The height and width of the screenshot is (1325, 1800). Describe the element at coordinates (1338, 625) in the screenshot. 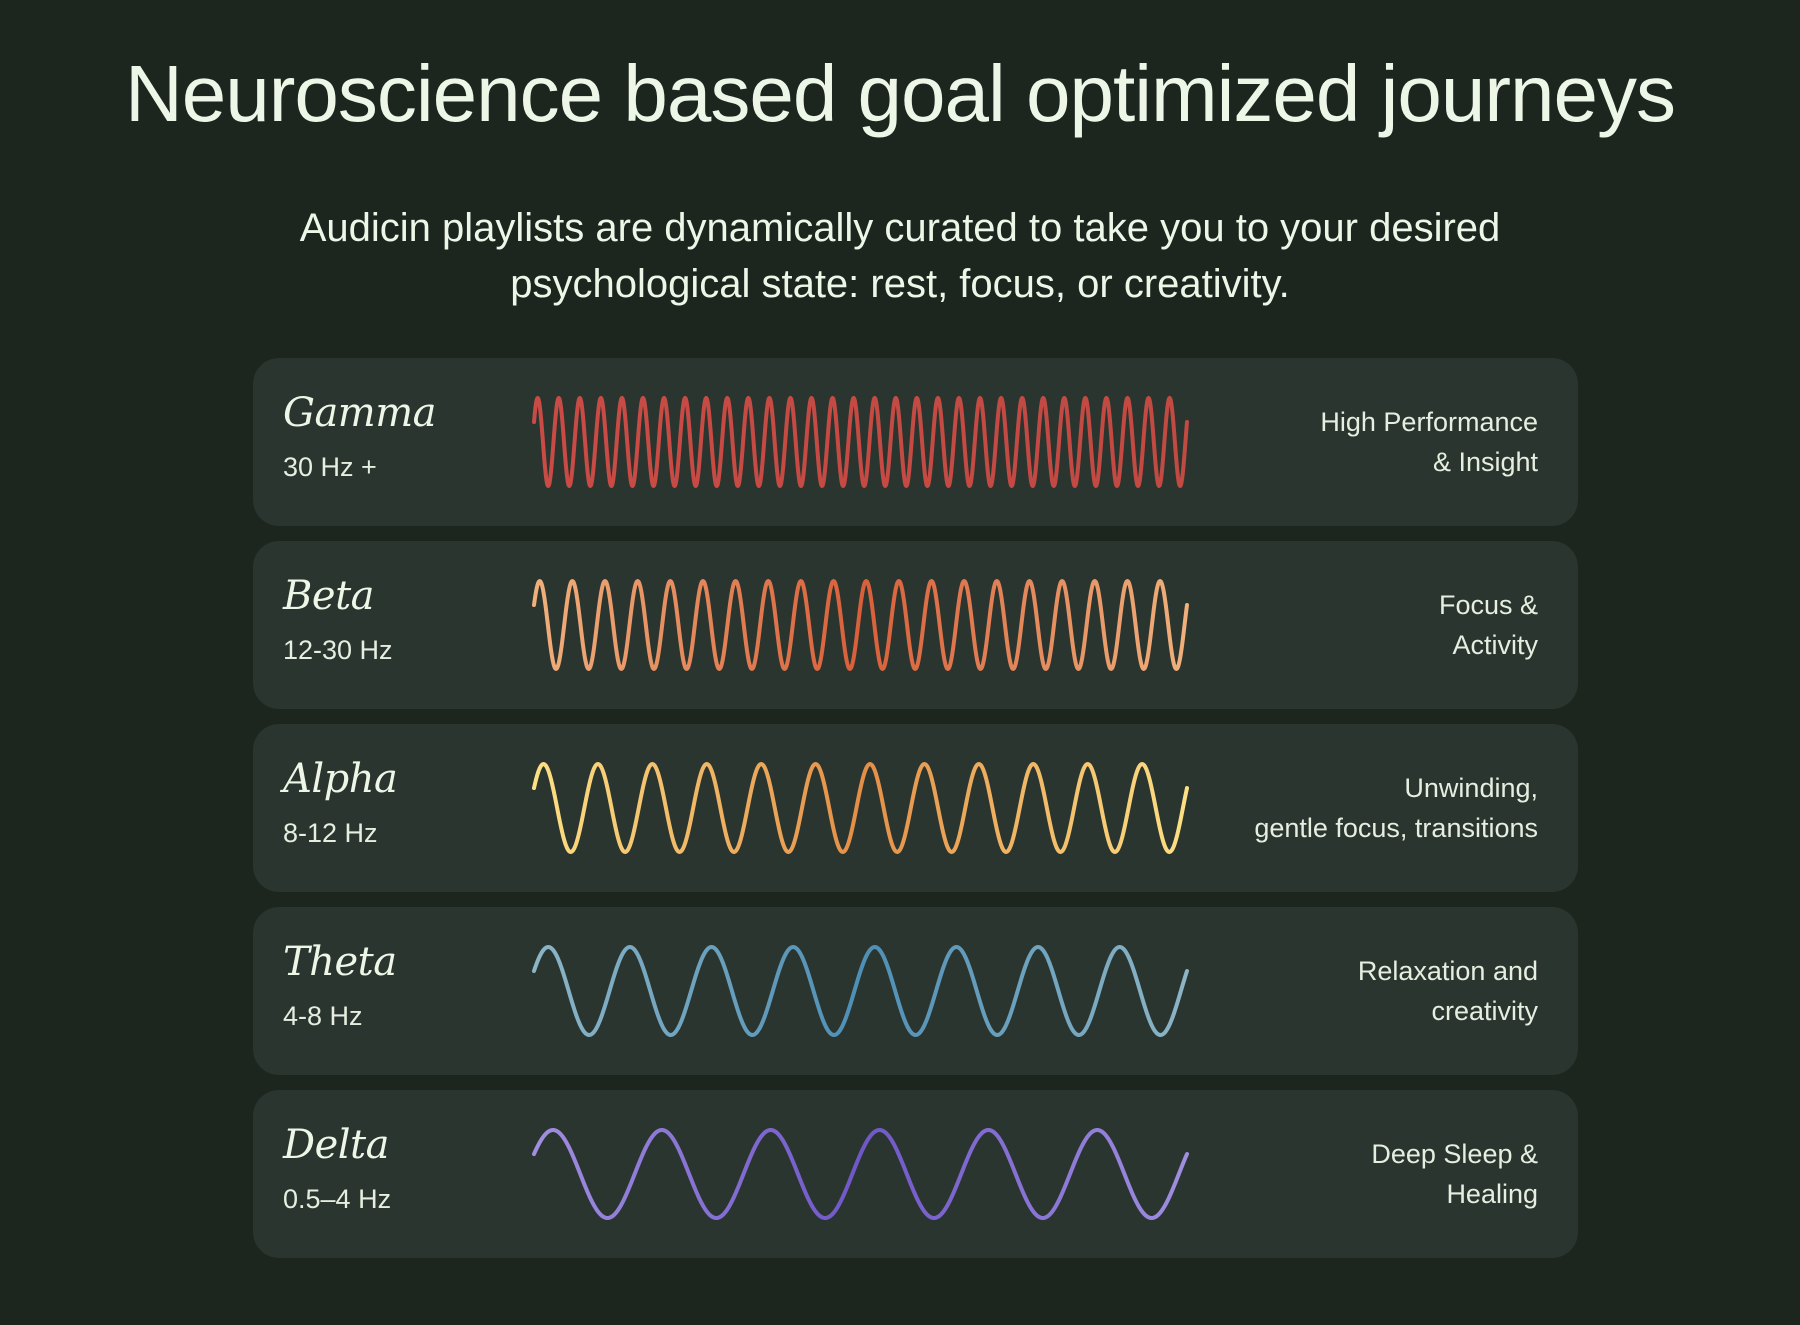

I see `band-effect: Focus & Activity` at that location.